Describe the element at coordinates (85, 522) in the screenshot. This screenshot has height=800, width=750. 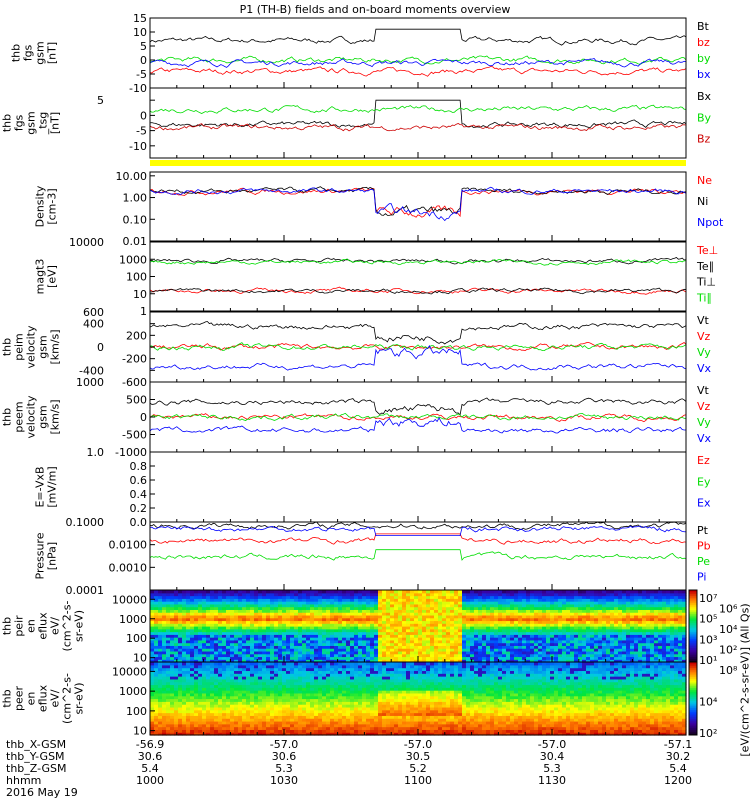
I see `y-tick-label: 0.1000` at that location.